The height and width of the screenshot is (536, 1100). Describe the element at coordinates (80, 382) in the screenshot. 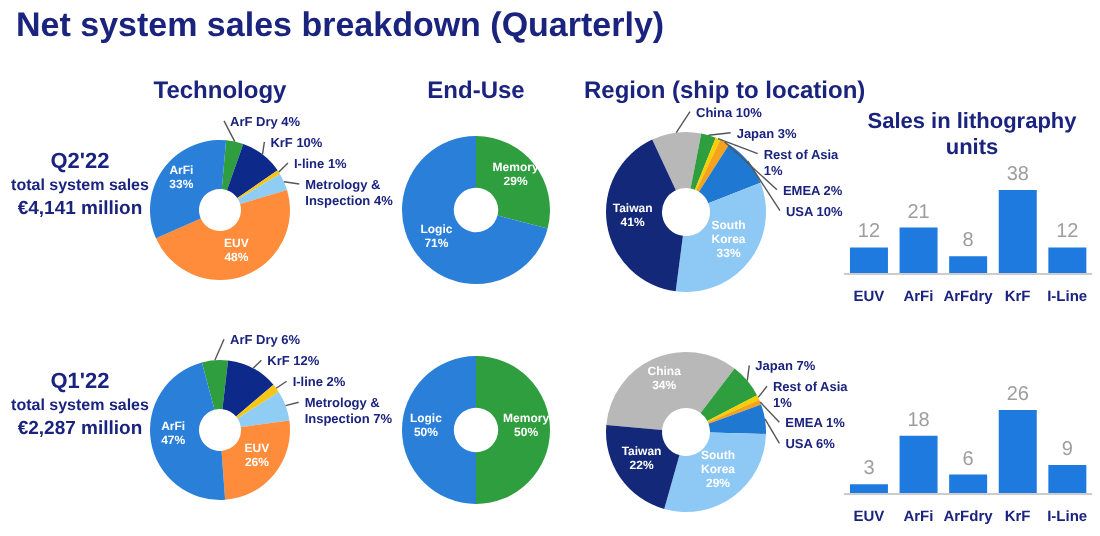

I see `text: Q1'22` at that location.